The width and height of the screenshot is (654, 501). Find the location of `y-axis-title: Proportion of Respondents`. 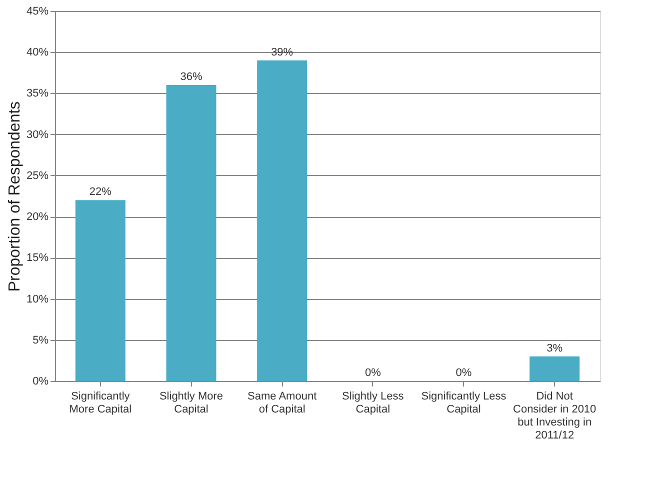

y-axis-title: Proportion of Respondents is located at coordinates (15, 196).